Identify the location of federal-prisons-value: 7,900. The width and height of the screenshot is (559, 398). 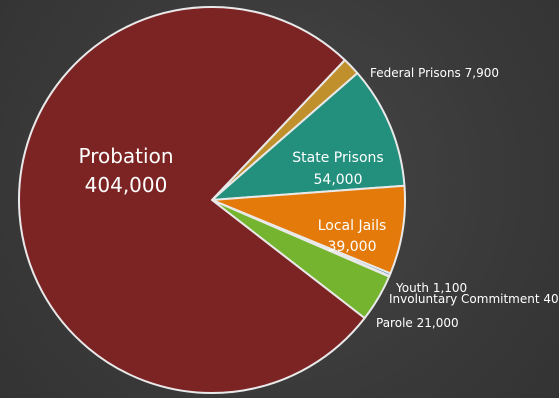
(482, 73).